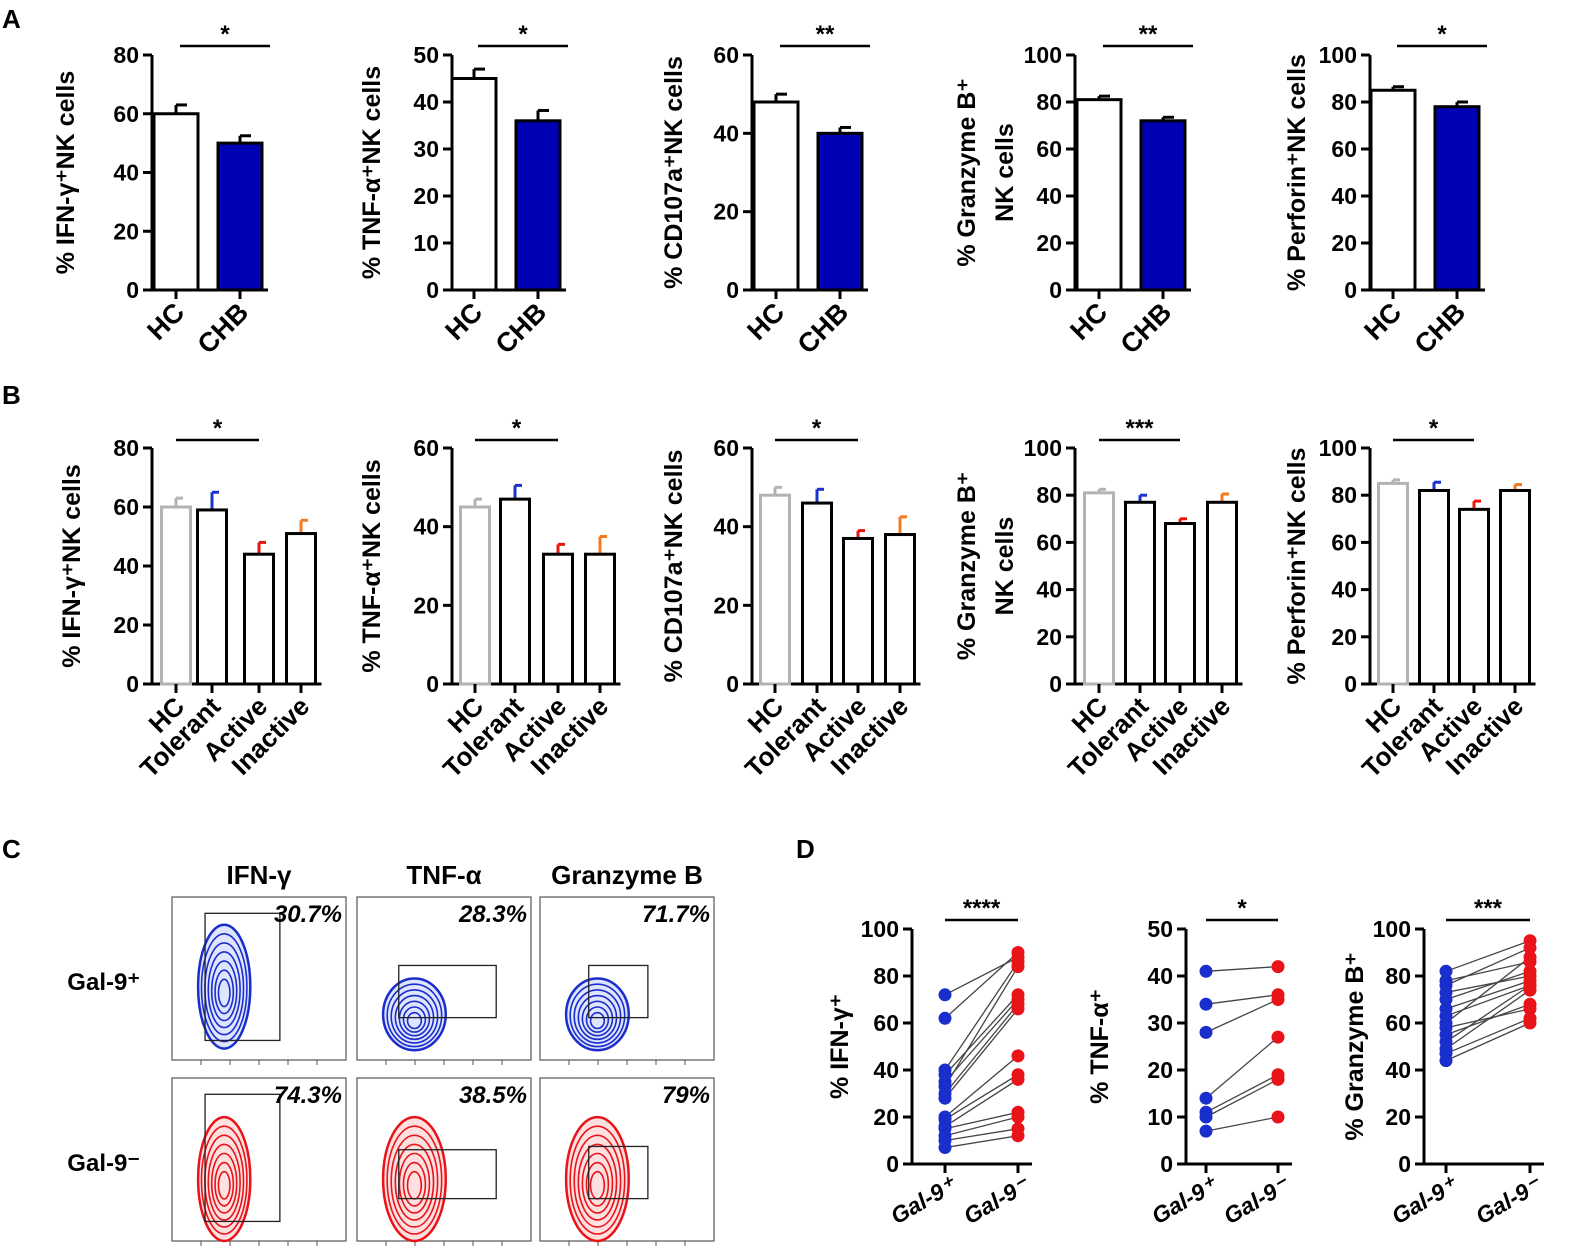 Image resolution: width=1573 pixels, height=1257 pixels. I want to click on x-category-label: Gal-9⁻, so click(1257, 1199).